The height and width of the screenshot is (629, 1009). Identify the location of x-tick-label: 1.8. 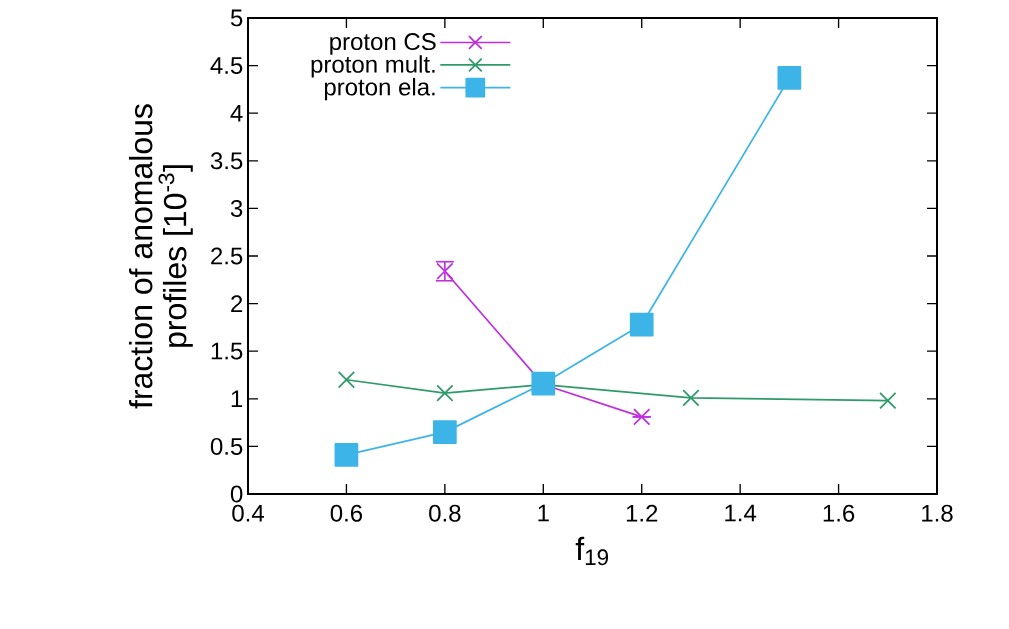
(937, 513).